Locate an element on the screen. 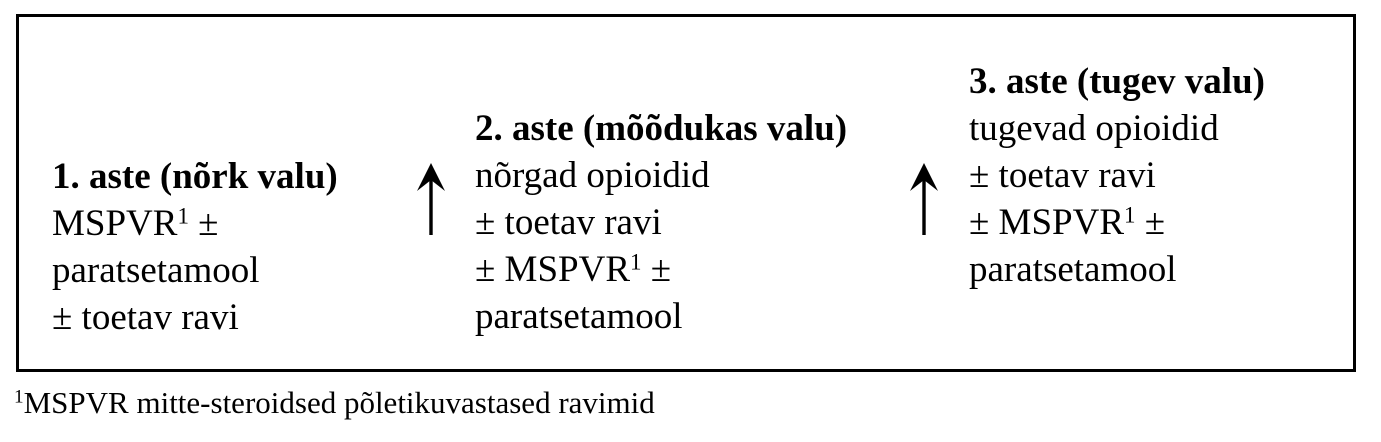 The image size is (1381, 442). stage-1-line-1: MSPVR1 ± is located at coordinates (195, 223).